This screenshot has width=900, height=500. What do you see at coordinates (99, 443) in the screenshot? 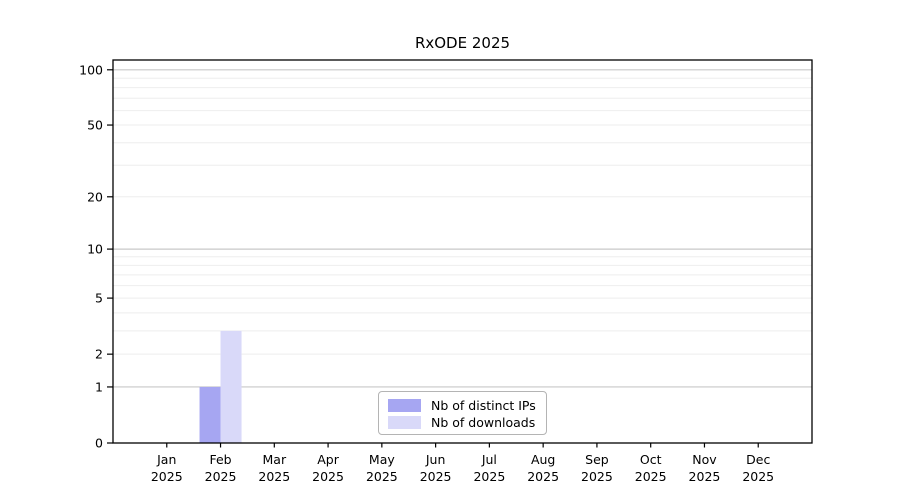
I see `y-tick-label: 0` at bounding box center [99, 443].